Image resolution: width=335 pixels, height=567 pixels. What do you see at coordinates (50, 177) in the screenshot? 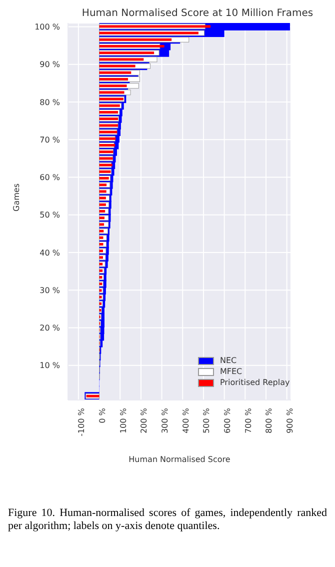
I see `y-tick-label: 60 %` at bounding box center [50, 177].